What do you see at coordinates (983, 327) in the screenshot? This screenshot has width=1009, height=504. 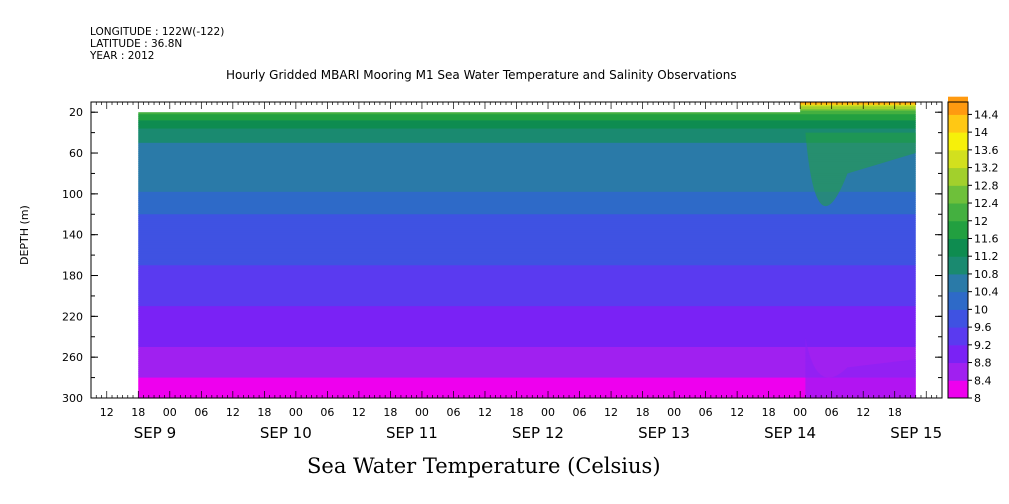 I see `colorbar-label: 9.6` at bounding box center [983, 327].